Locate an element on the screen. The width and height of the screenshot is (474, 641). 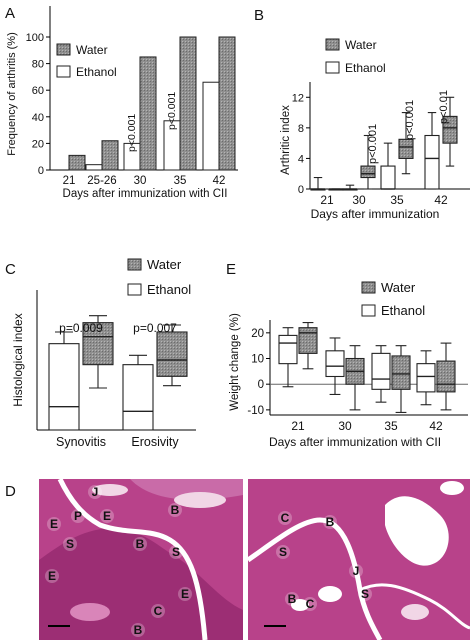
y-axis-title: Weight change (%) is located at coordinates (235, 362).